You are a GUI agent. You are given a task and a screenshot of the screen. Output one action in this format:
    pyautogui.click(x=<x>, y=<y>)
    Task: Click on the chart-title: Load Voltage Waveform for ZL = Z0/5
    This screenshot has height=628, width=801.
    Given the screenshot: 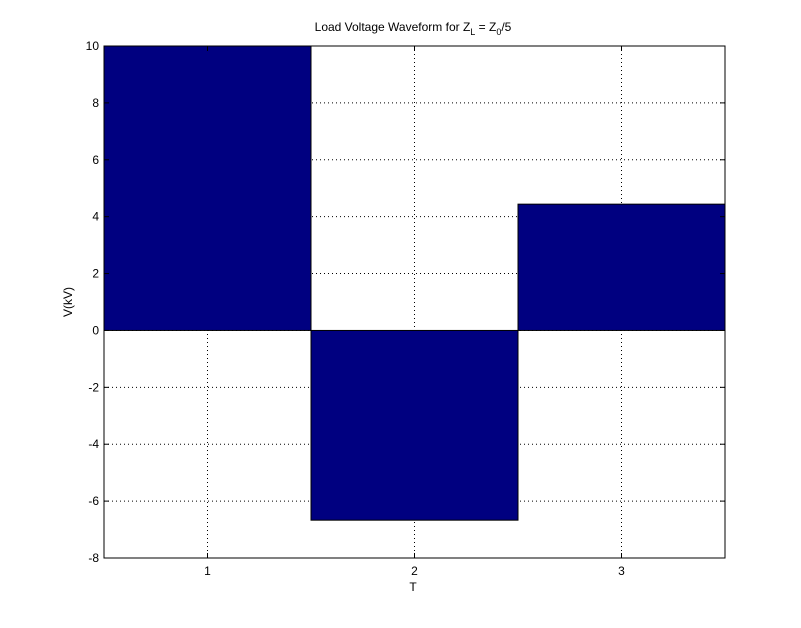 What is the action you would take?
    pyautogui.click(x=413, y=28)
    